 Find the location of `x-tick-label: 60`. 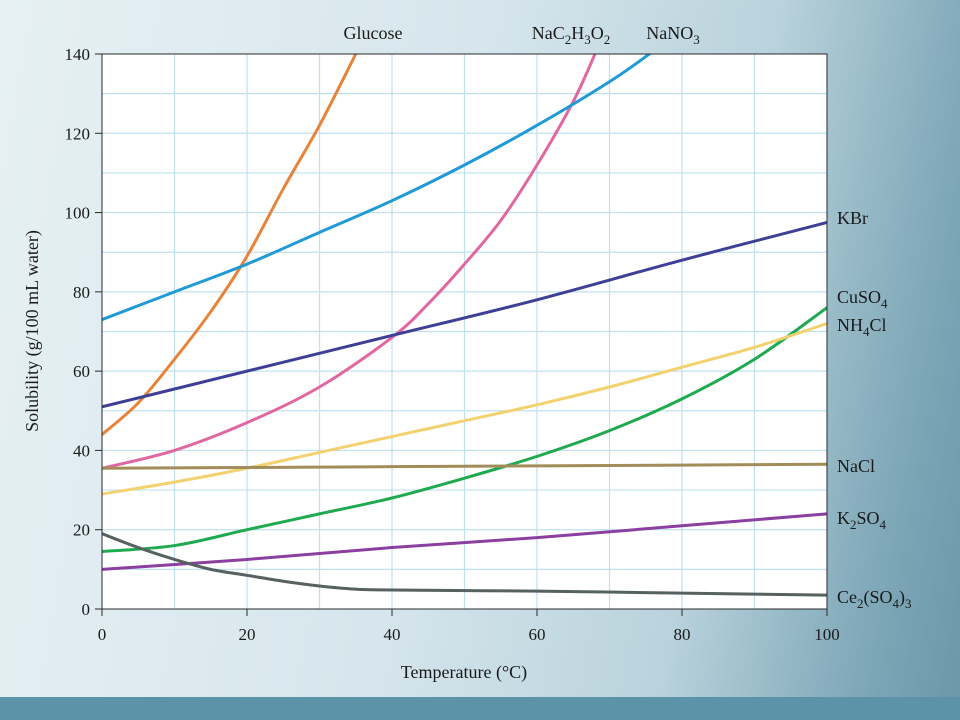

x-tick-label: 60 is located at coordinates (537, 634).